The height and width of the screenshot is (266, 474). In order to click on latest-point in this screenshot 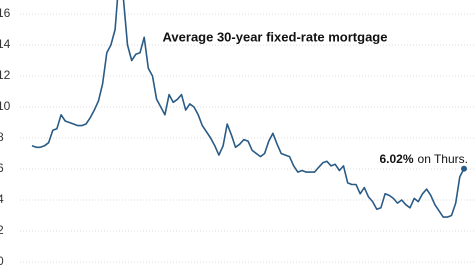, I will do `click(464, 168)`.